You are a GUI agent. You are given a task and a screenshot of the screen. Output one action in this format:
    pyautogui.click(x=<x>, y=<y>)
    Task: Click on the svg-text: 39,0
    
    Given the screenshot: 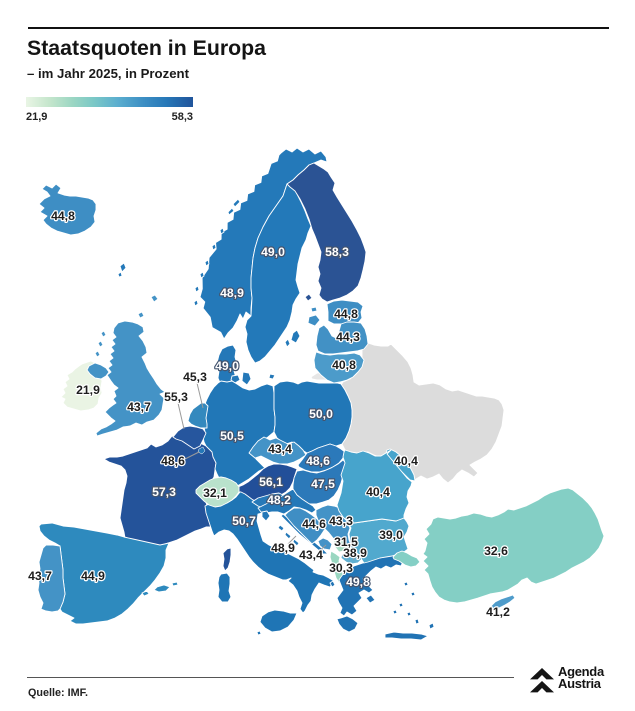 What is the action you would take?
    pyautogui.click(x=391, y=535)
    